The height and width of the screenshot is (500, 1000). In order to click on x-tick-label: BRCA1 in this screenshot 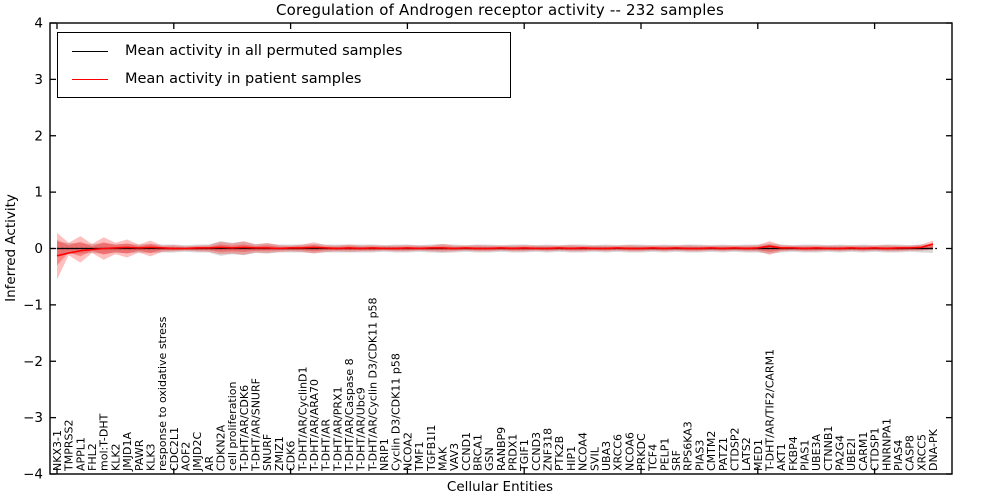, I will do `click(477, 452)`.